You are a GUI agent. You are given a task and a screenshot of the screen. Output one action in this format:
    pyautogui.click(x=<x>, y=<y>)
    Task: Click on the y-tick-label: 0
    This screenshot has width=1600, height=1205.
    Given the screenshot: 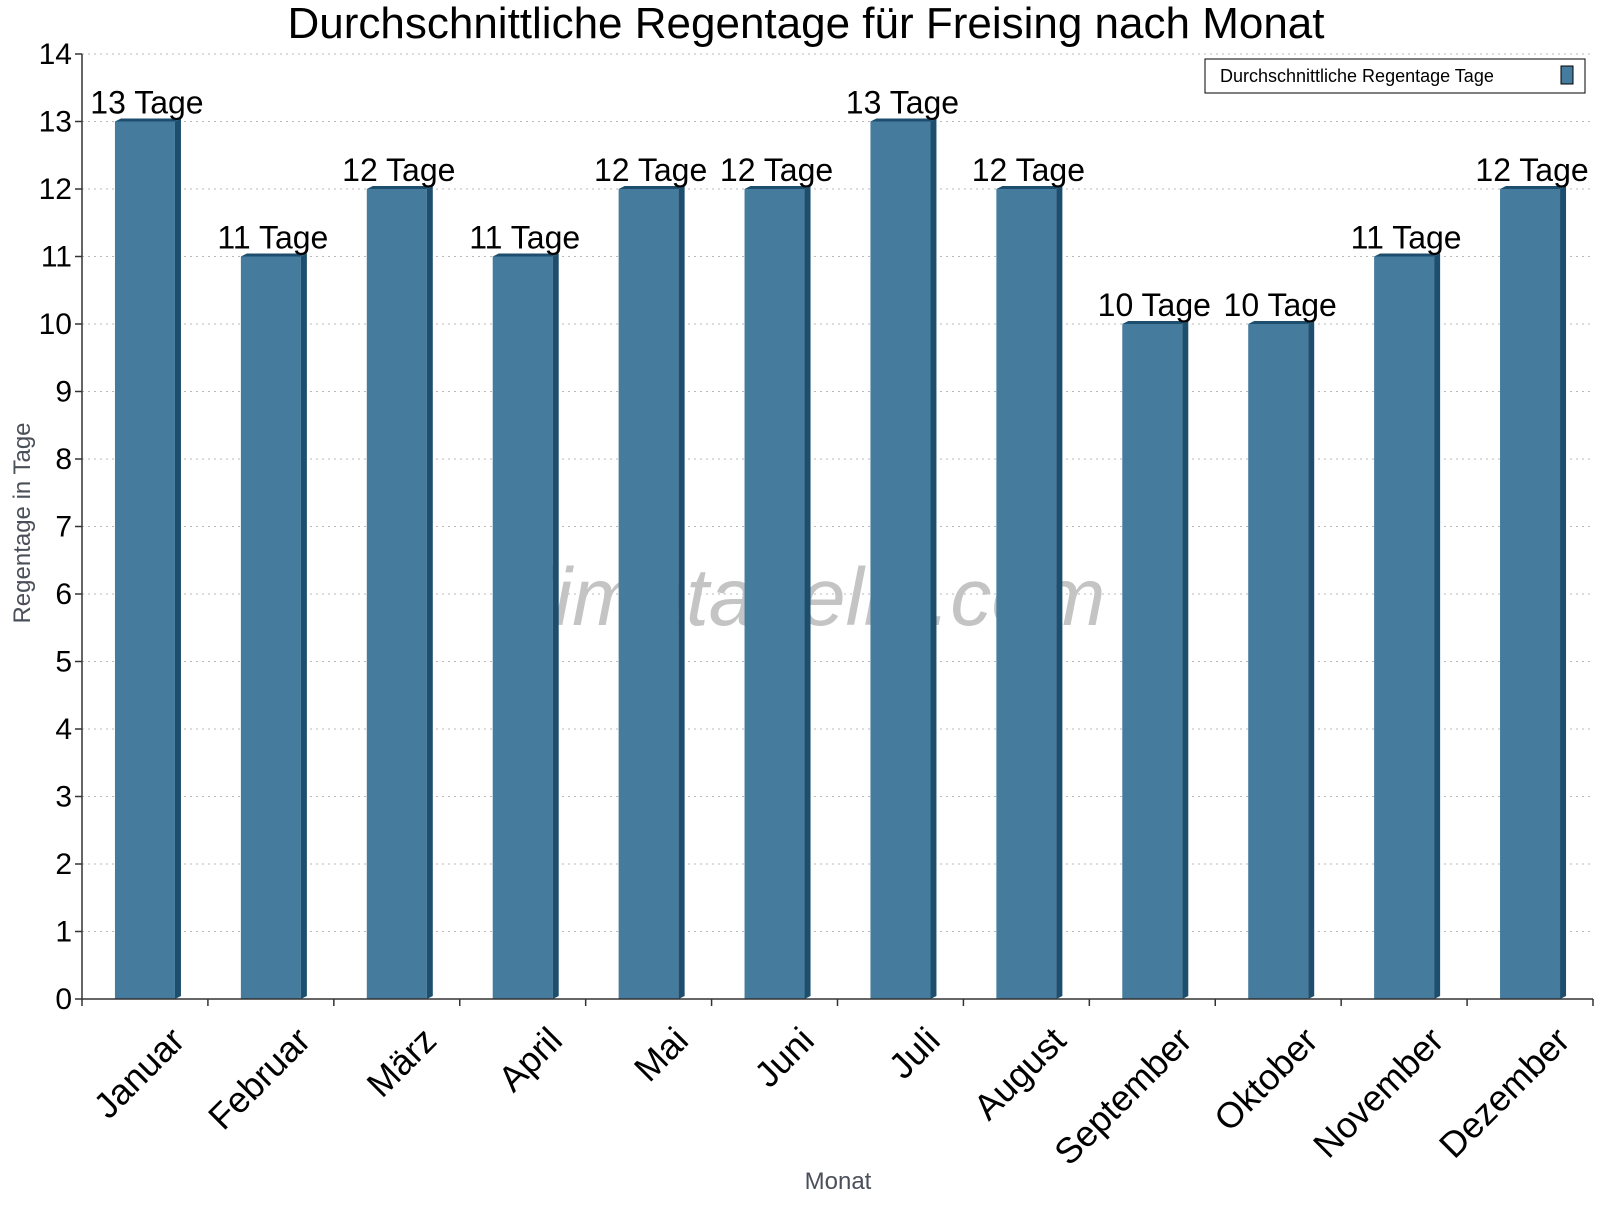 What is the action you would take?
    pyautogui.click(x=63, y=999)
    